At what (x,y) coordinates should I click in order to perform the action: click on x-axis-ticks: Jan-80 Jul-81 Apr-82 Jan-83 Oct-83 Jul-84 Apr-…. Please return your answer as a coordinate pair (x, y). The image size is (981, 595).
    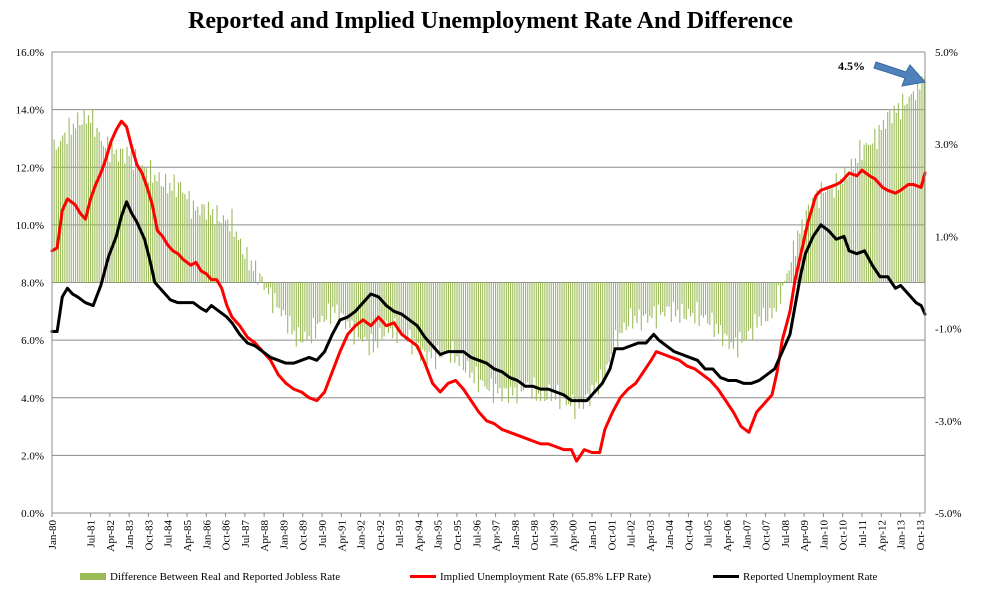
    Looking at the image, I should click on (487, 532).